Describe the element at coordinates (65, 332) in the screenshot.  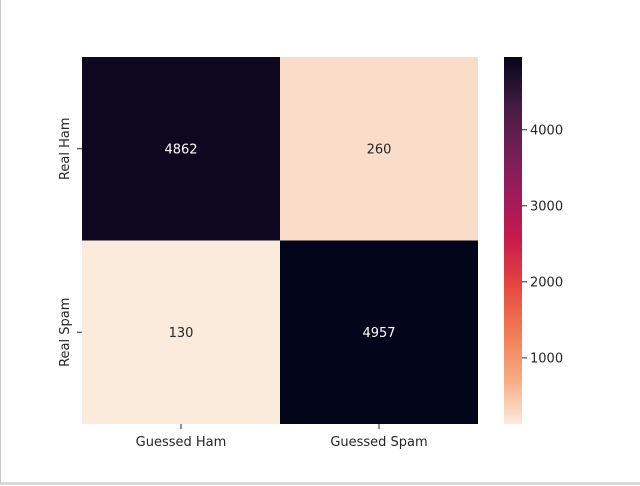
I see `y-tick-label-1: Real Spam` at that location.